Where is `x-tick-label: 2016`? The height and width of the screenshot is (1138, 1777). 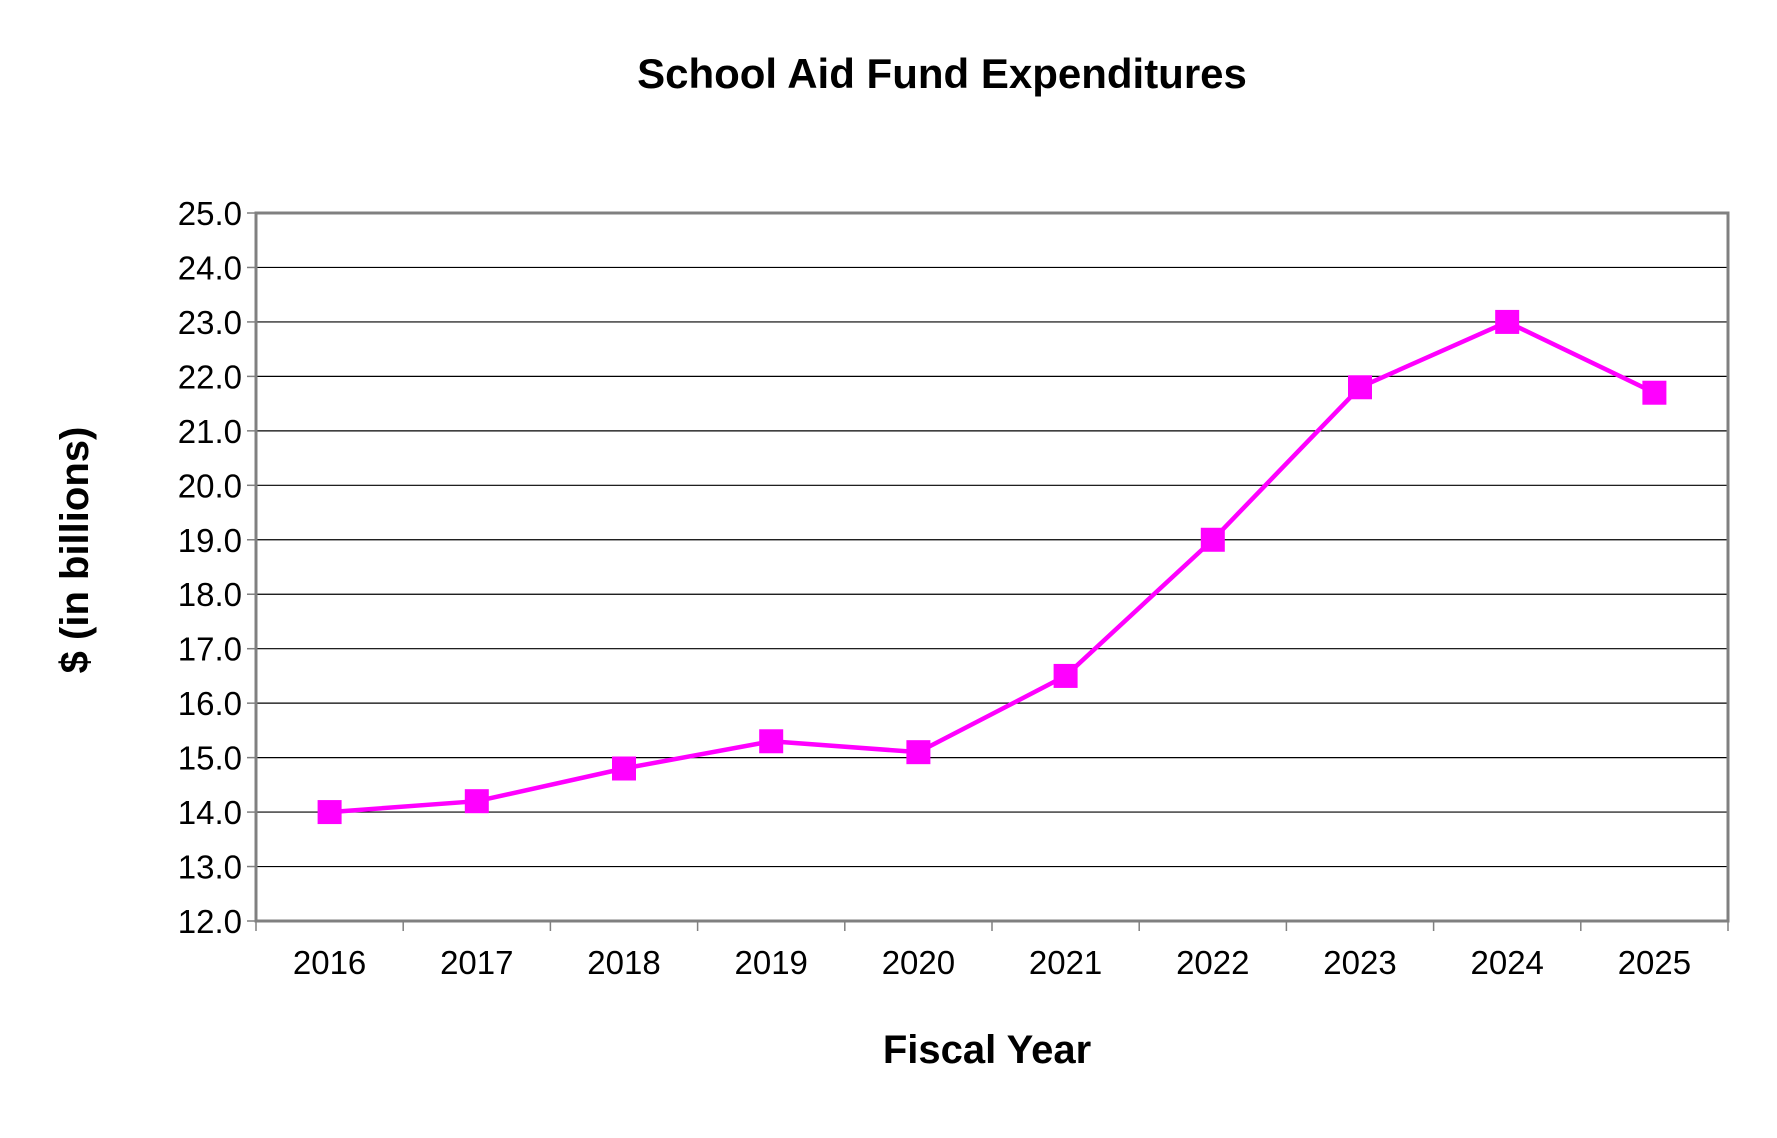 x-tick-label: 2016 is located at coordinates (329, 962).